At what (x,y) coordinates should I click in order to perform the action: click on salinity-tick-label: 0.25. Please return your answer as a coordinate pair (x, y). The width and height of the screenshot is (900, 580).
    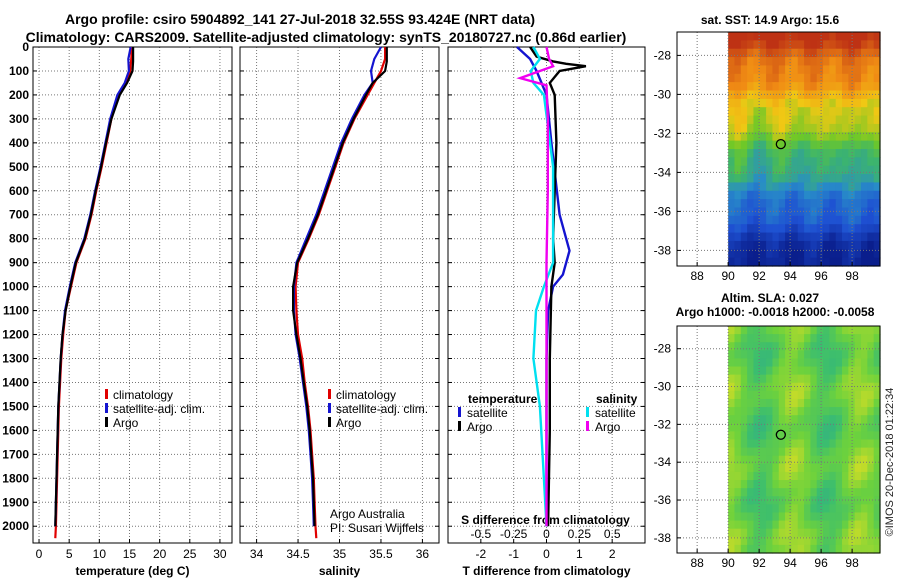
    Looking at the image, I should click on (580, 534).